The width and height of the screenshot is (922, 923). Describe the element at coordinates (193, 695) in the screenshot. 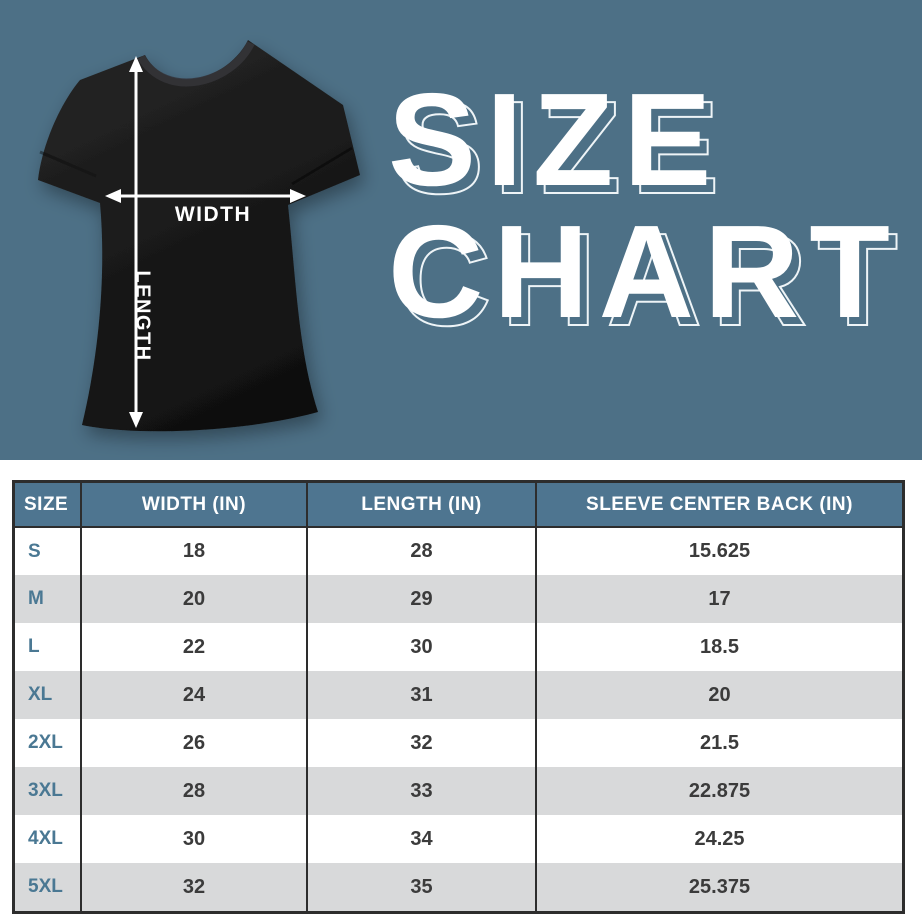

I see `width-cell: 24` at that location.